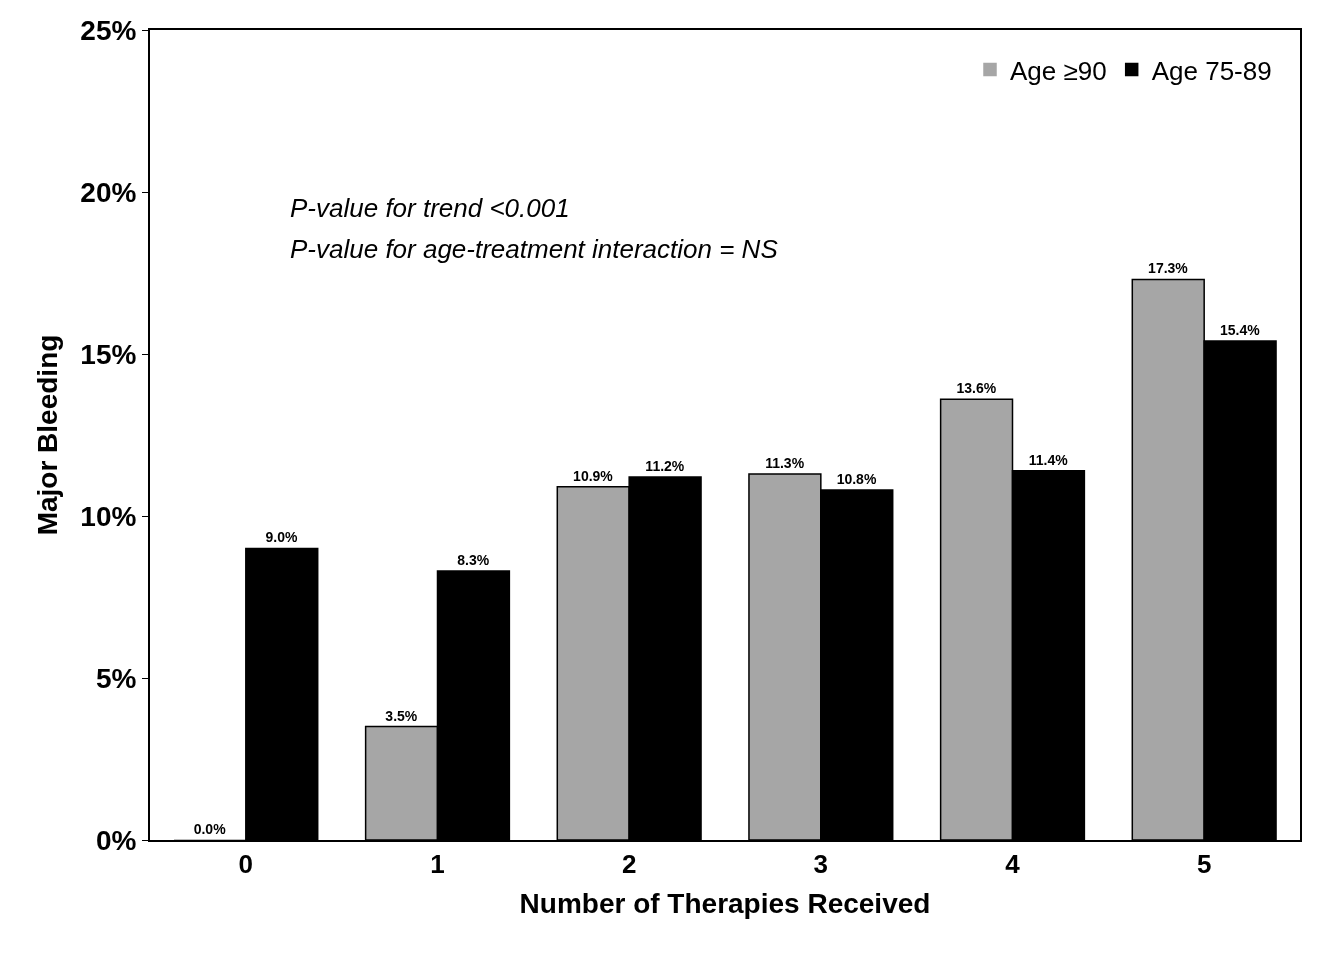 Image resolution: width=1320 pixels, height=970 pixels. What do you see at coordinates (1204, 864) in the screenshot?
I see `x-tick-label: 5` at bounding box center [1204, 864].